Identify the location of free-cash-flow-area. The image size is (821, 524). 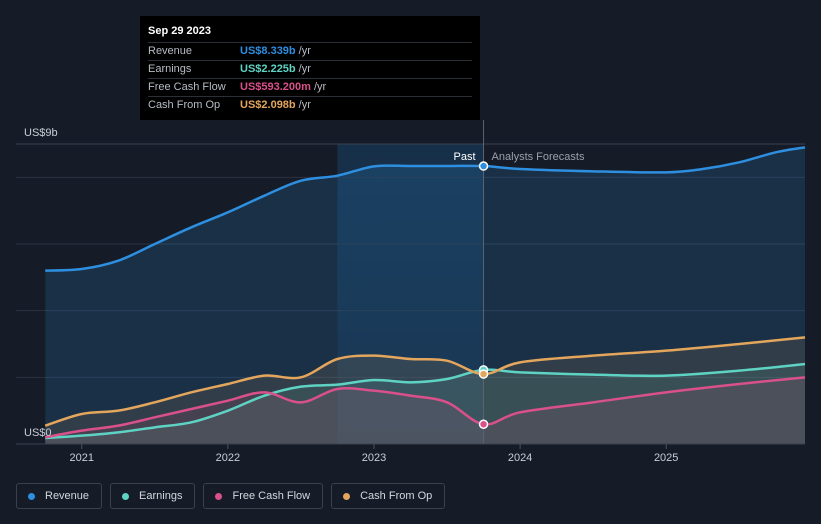
(425, 410).